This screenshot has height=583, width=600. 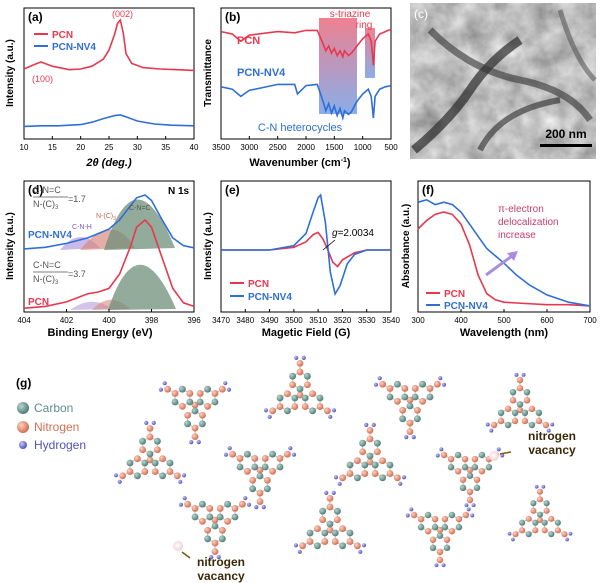 I want to click on tick-label-a: 30, so click(x=137, y=147).